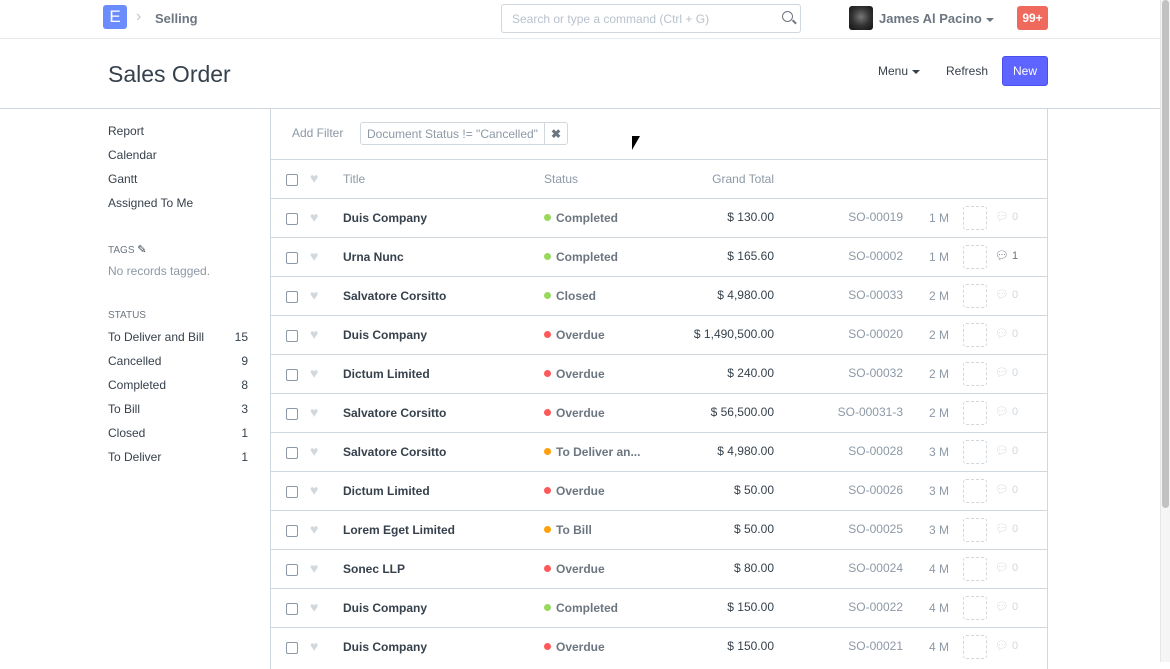 This screenshot has height=669, width=1170. I want to click on notifications-badge: 99+, so click(1032, 18).